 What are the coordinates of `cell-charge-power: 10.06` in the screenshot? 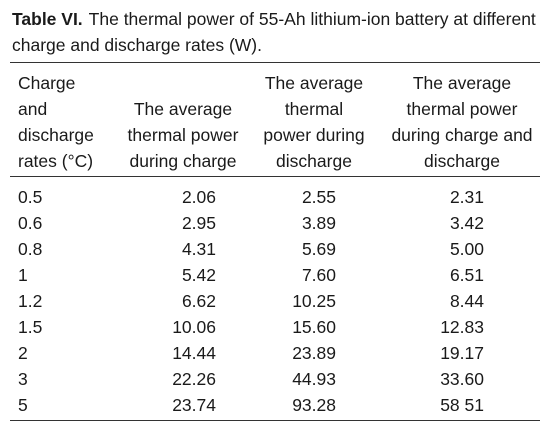 It's located at (194, 327).